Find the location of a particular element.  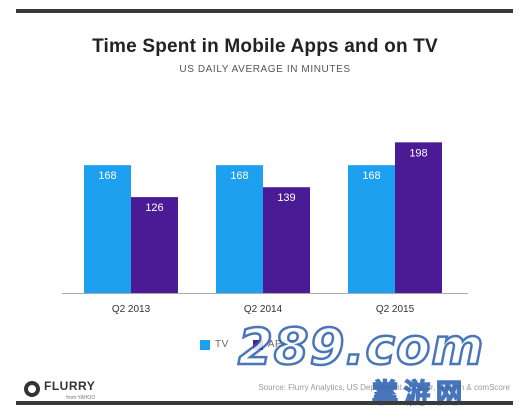

bottom-divider is located at coordinates (264, 403).